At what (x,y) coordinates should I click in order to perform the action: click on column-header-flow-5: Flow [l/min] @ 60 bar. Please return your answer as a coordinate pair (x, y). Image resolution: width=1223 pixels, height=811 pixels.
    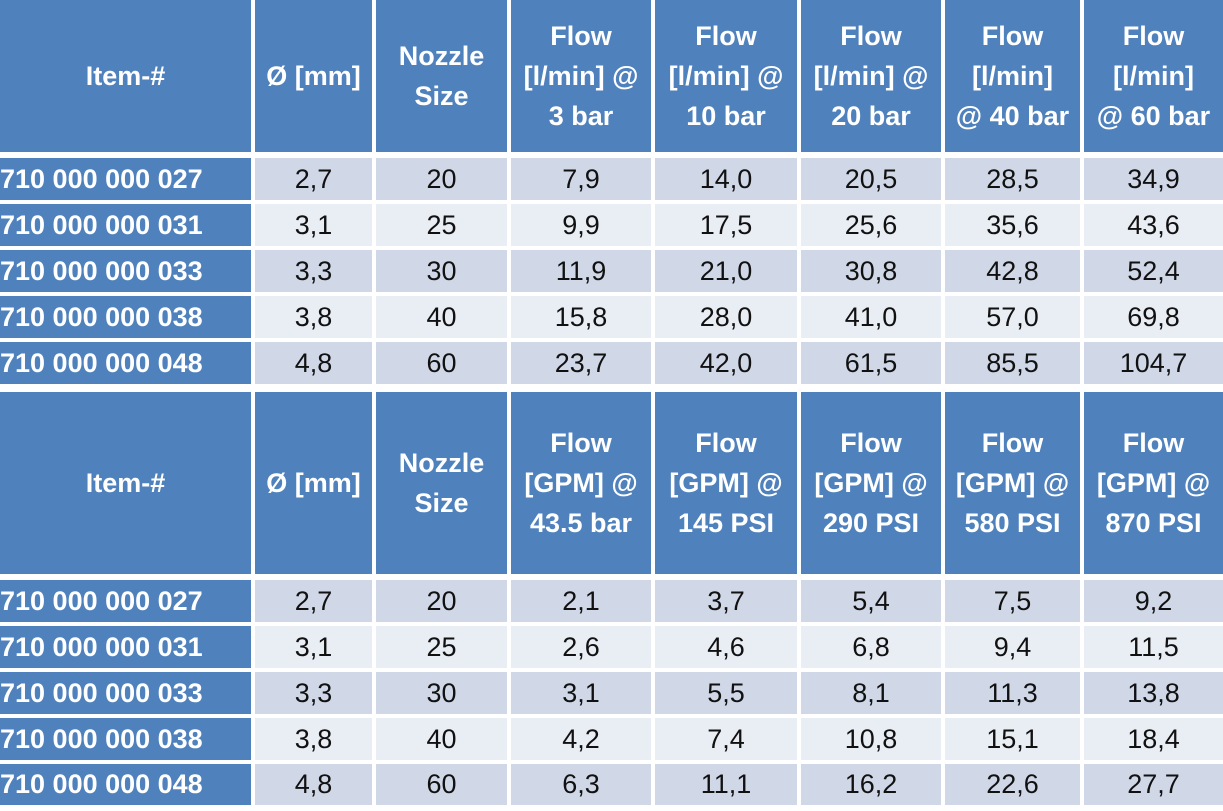
    Looking at the image, I should click on (1153, 79).